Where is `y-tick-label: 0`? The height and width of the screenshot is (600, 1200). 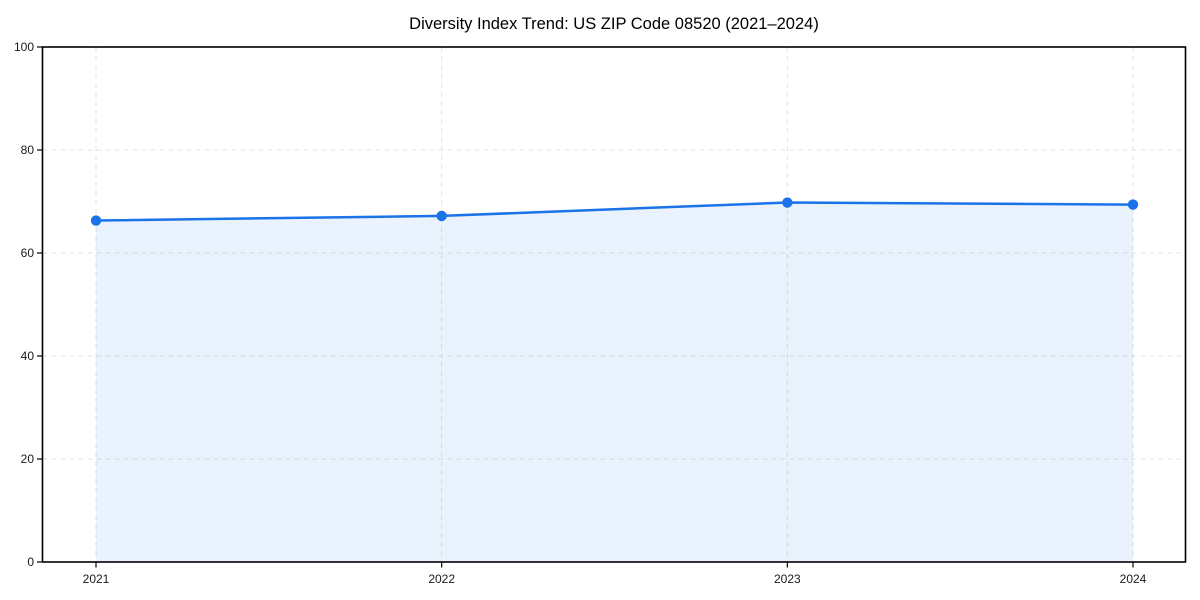
y-tick-label: 0 is located at coordinates (30, 562).